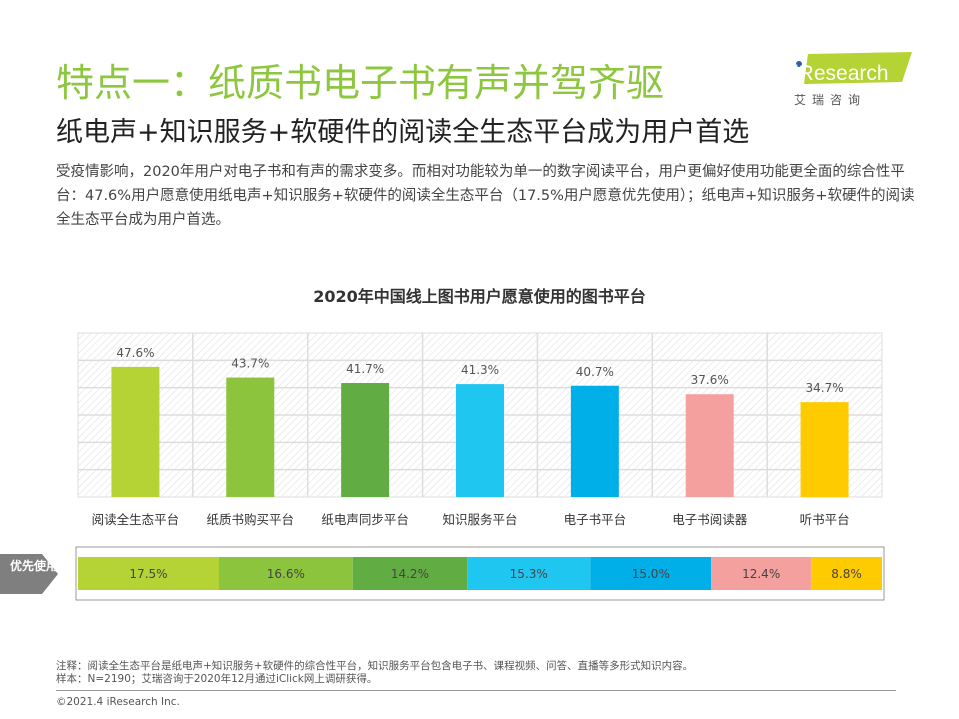 The image size is (959, 719). I want to click on stack-label: 15.0%, so click(651, 574).